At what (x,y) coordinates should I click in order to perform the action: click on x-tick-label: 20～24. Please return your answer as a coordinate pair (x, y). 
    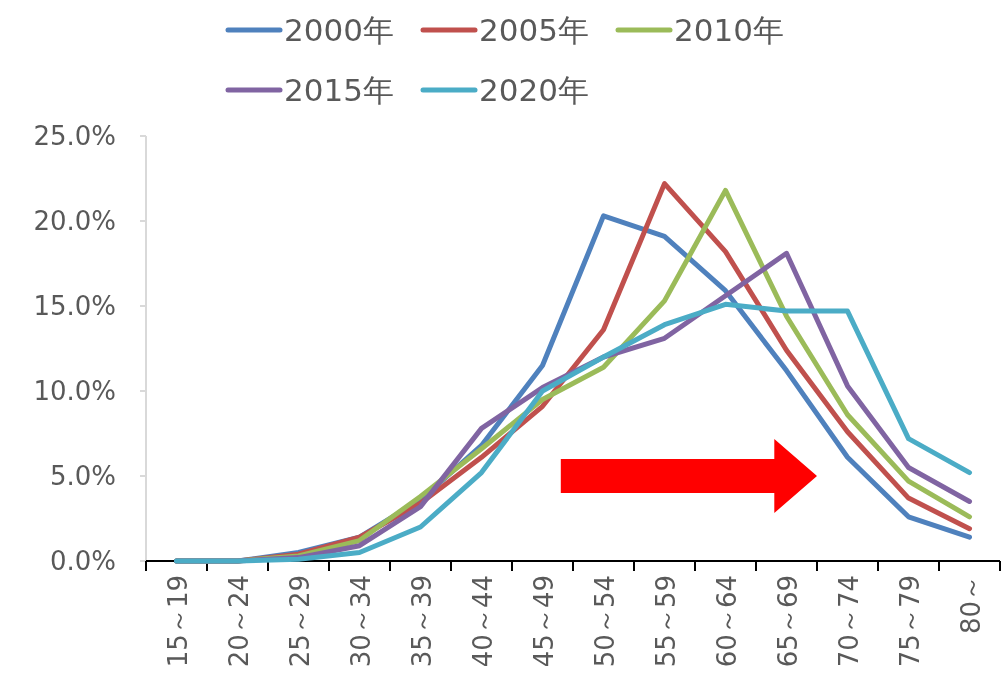
    Looking at the image, I should click on (238, 621).